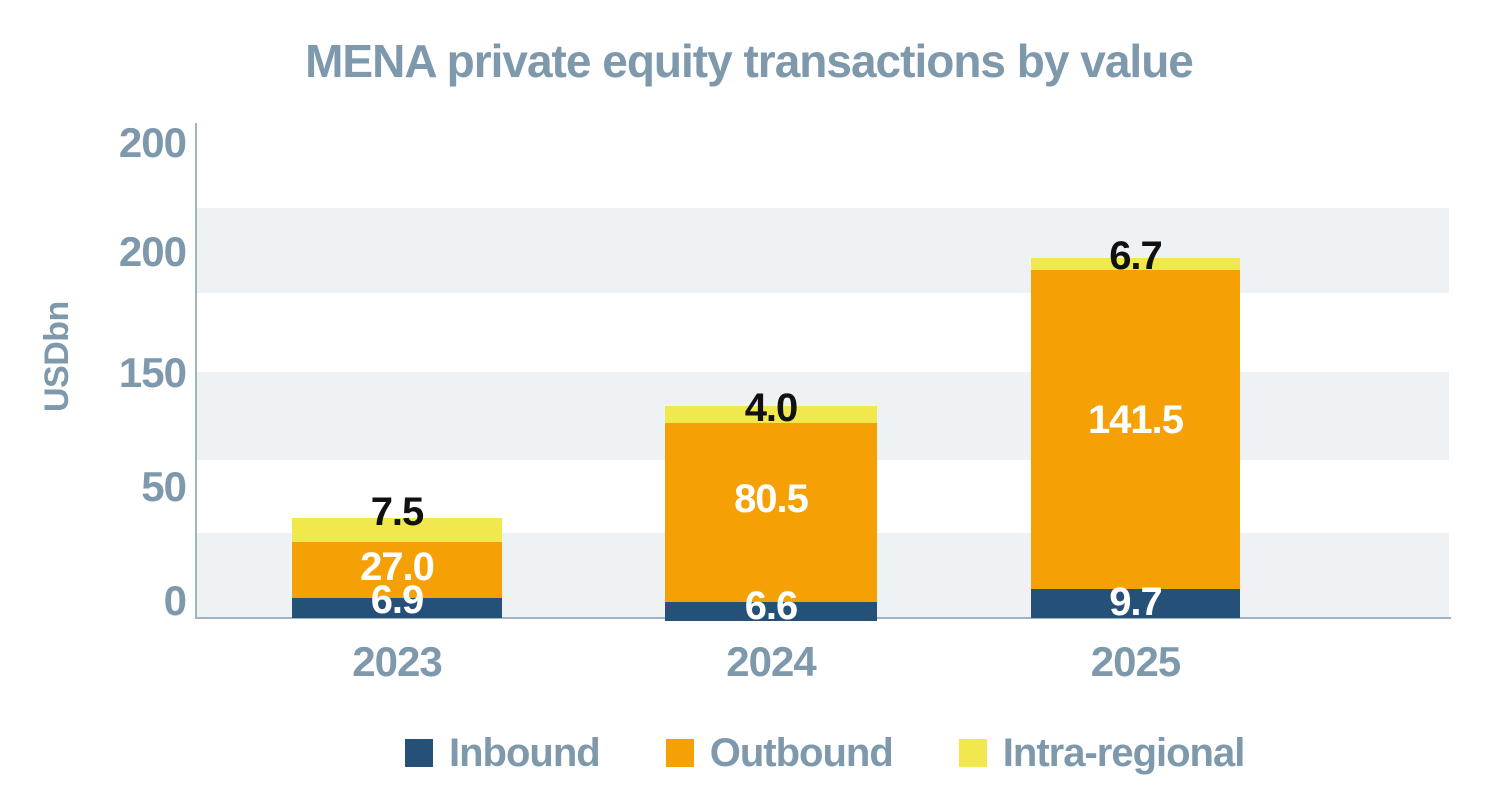 Image resolution: width=1498 pixels, height=790 pixels. I want to click on value-label-inbound-2025: 9.7, so click(1136, 602).